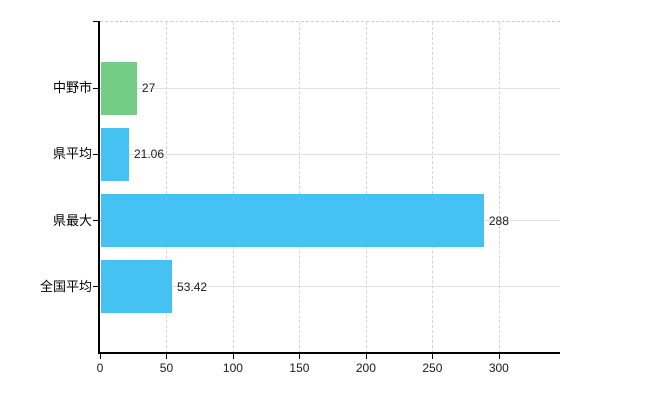 The image size is (650, 400). What do you see at coordinates (72, 220) in the screenshot?
I see `category-label: 県最大` at bounding box center [72, 220].